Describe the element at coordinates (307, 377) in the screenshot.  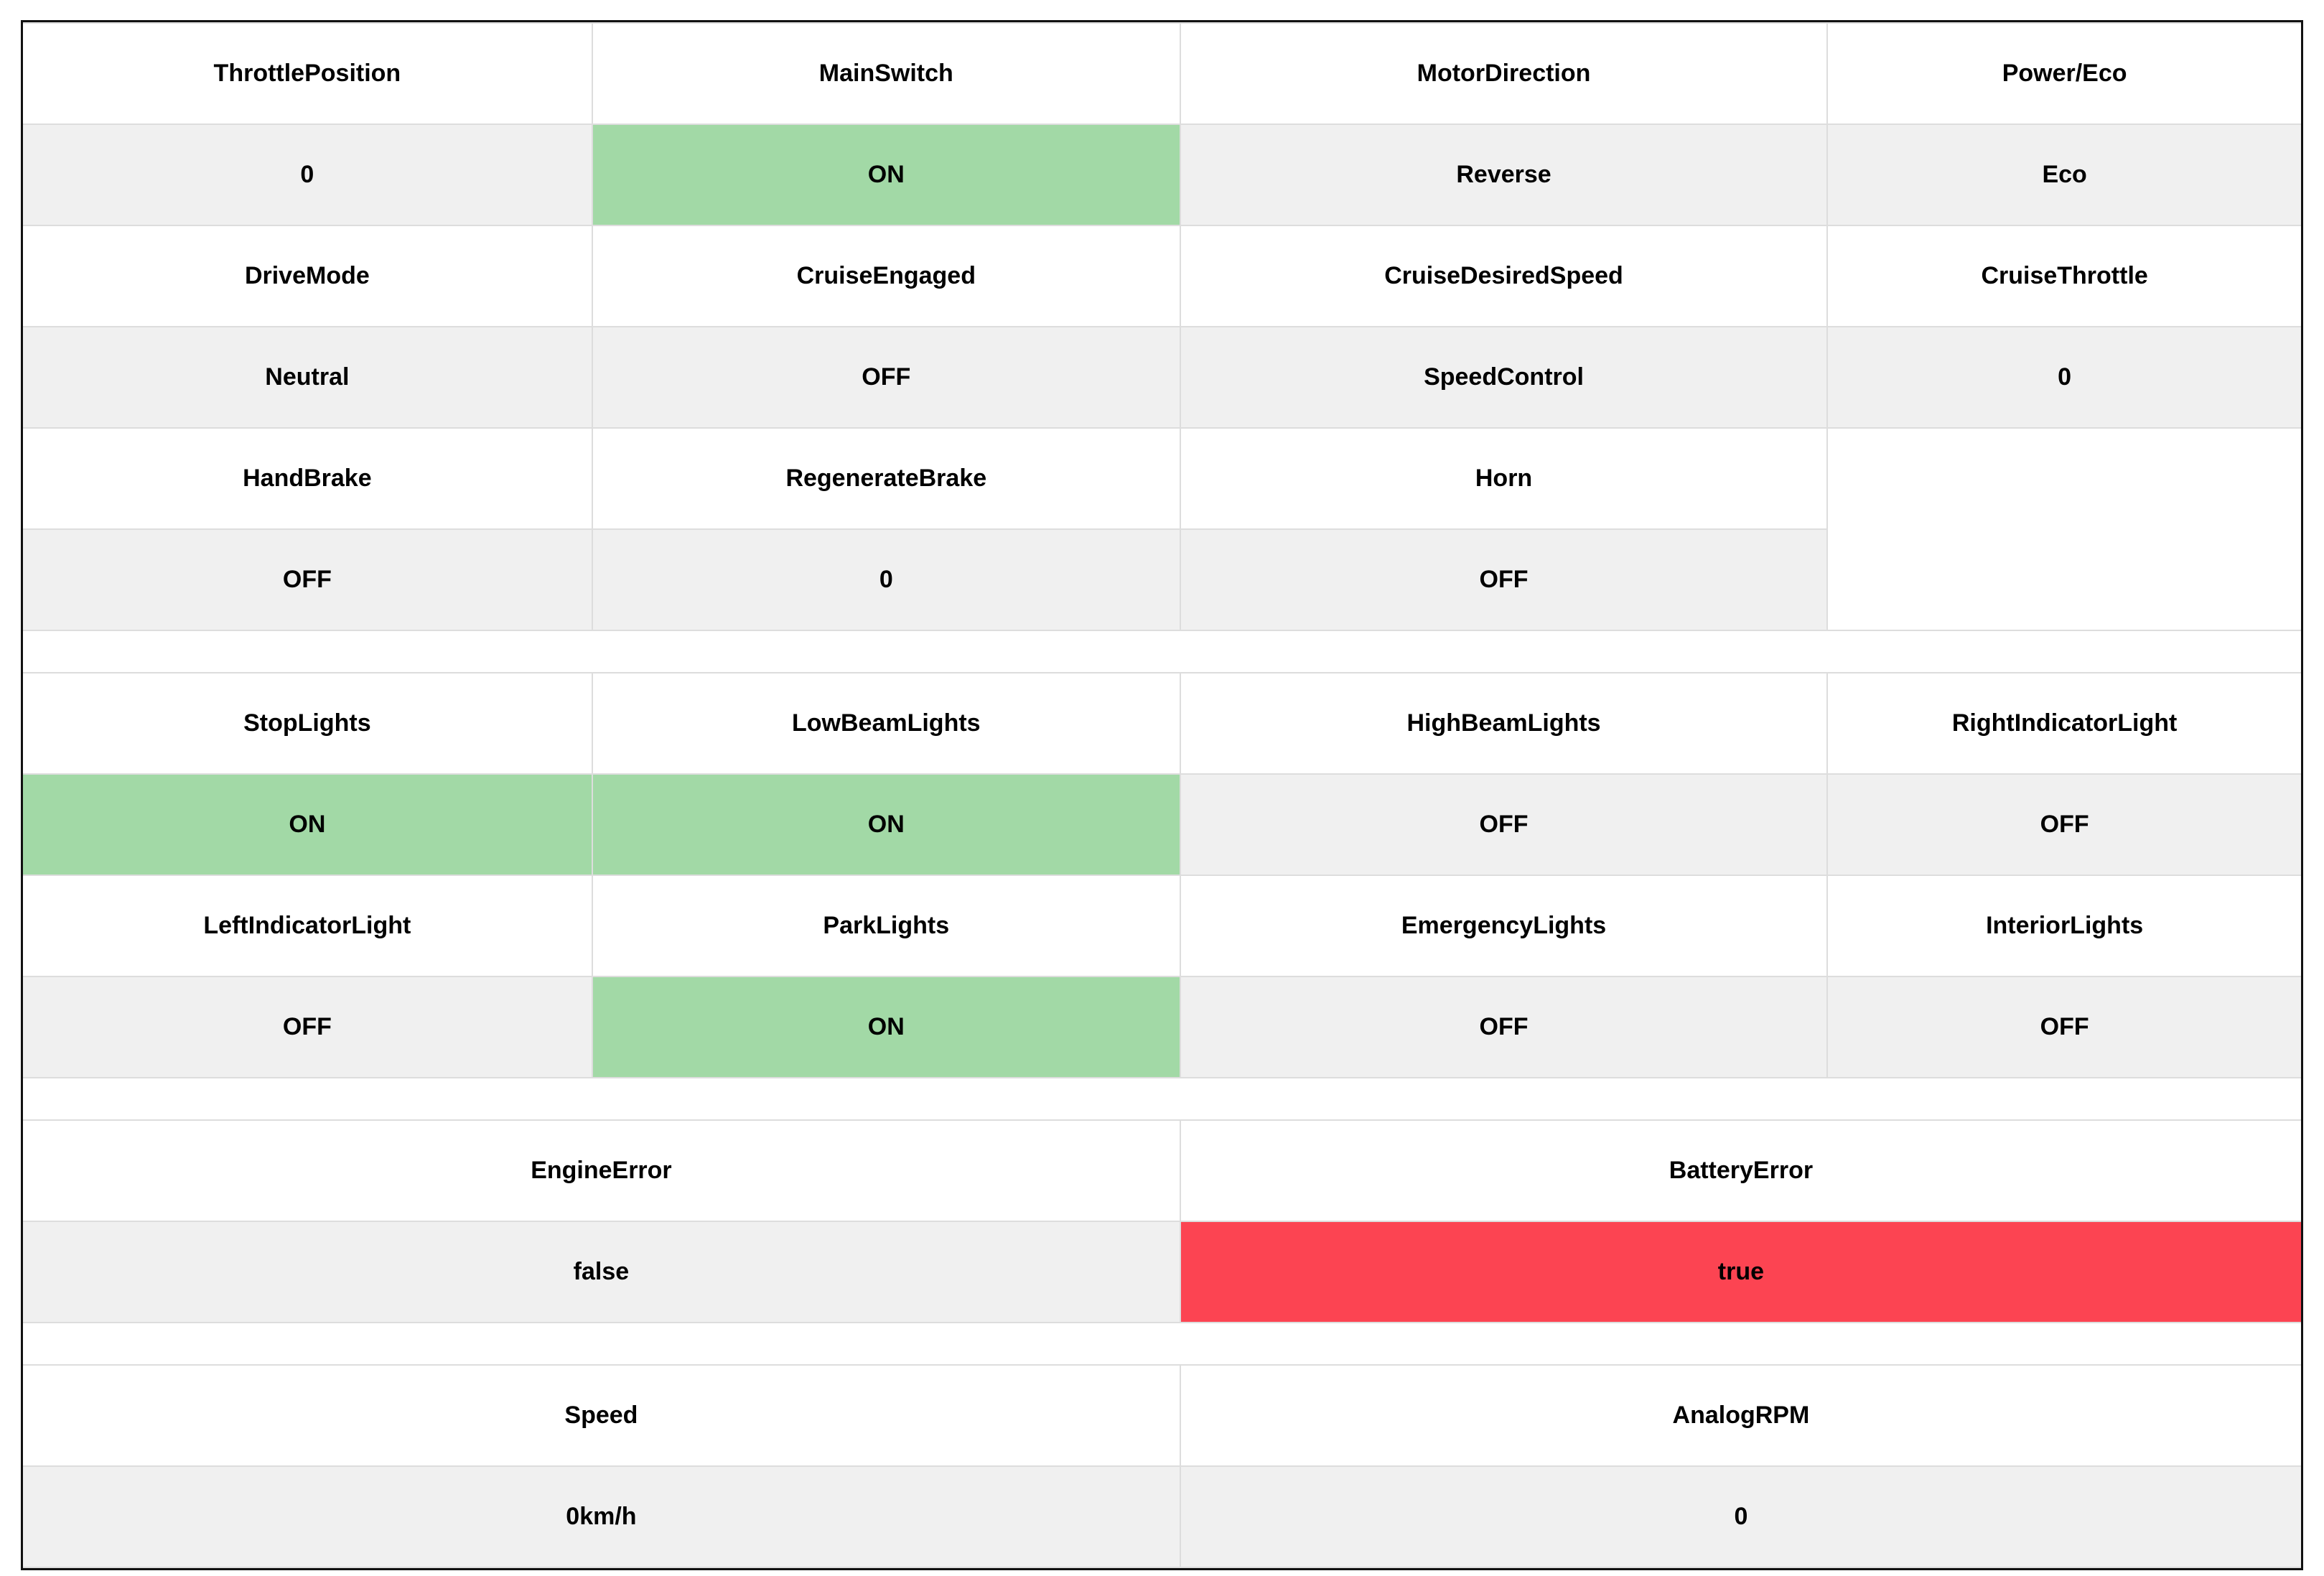
I see `drive-mode-value: Neutral` at that location.